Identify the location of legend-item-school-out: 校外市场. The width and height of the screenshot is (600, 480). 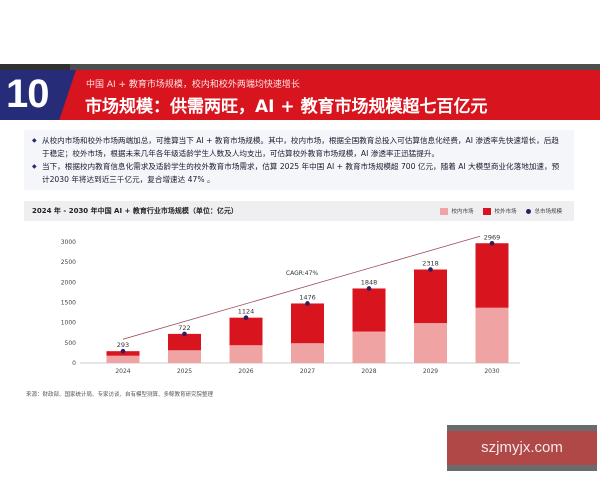
(499, 211).